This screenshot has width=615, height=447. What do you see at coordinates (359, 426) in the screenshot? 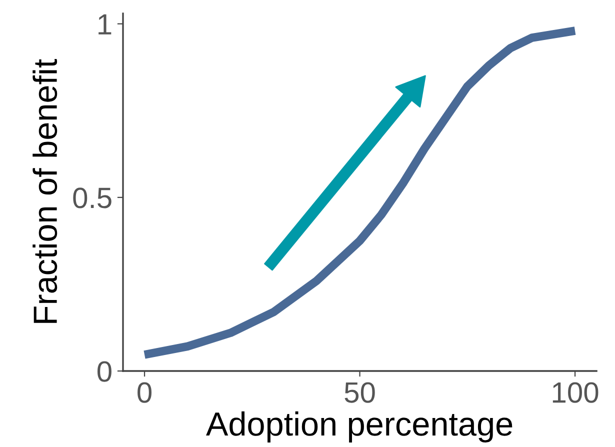
I see `x-axis-title: Adoption percentage` at bounding box center [359, 426].